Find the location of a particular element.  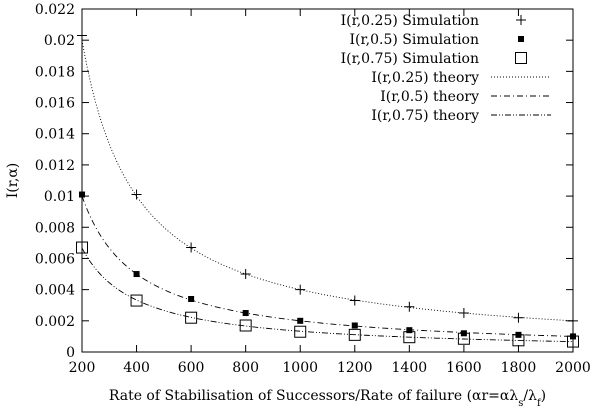

y-tick-label: 0.022 is located at coordinates (55, 10).